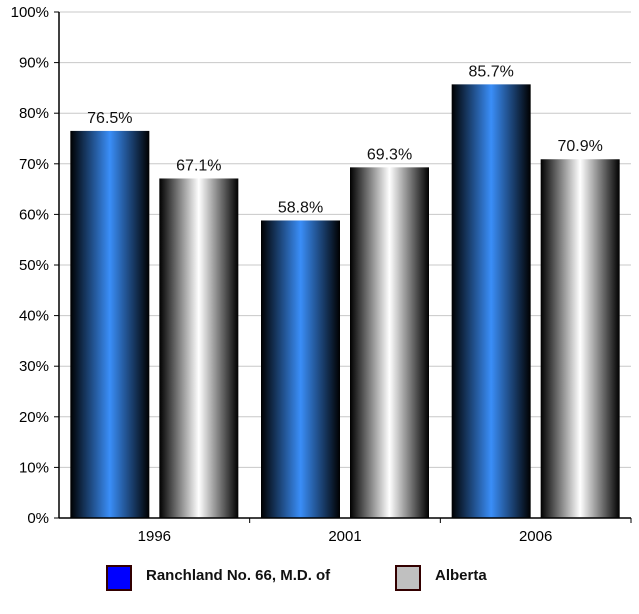 This screenshot has height=614, width=639. I want to click on bar-alberta-2006, so click(580, 338).